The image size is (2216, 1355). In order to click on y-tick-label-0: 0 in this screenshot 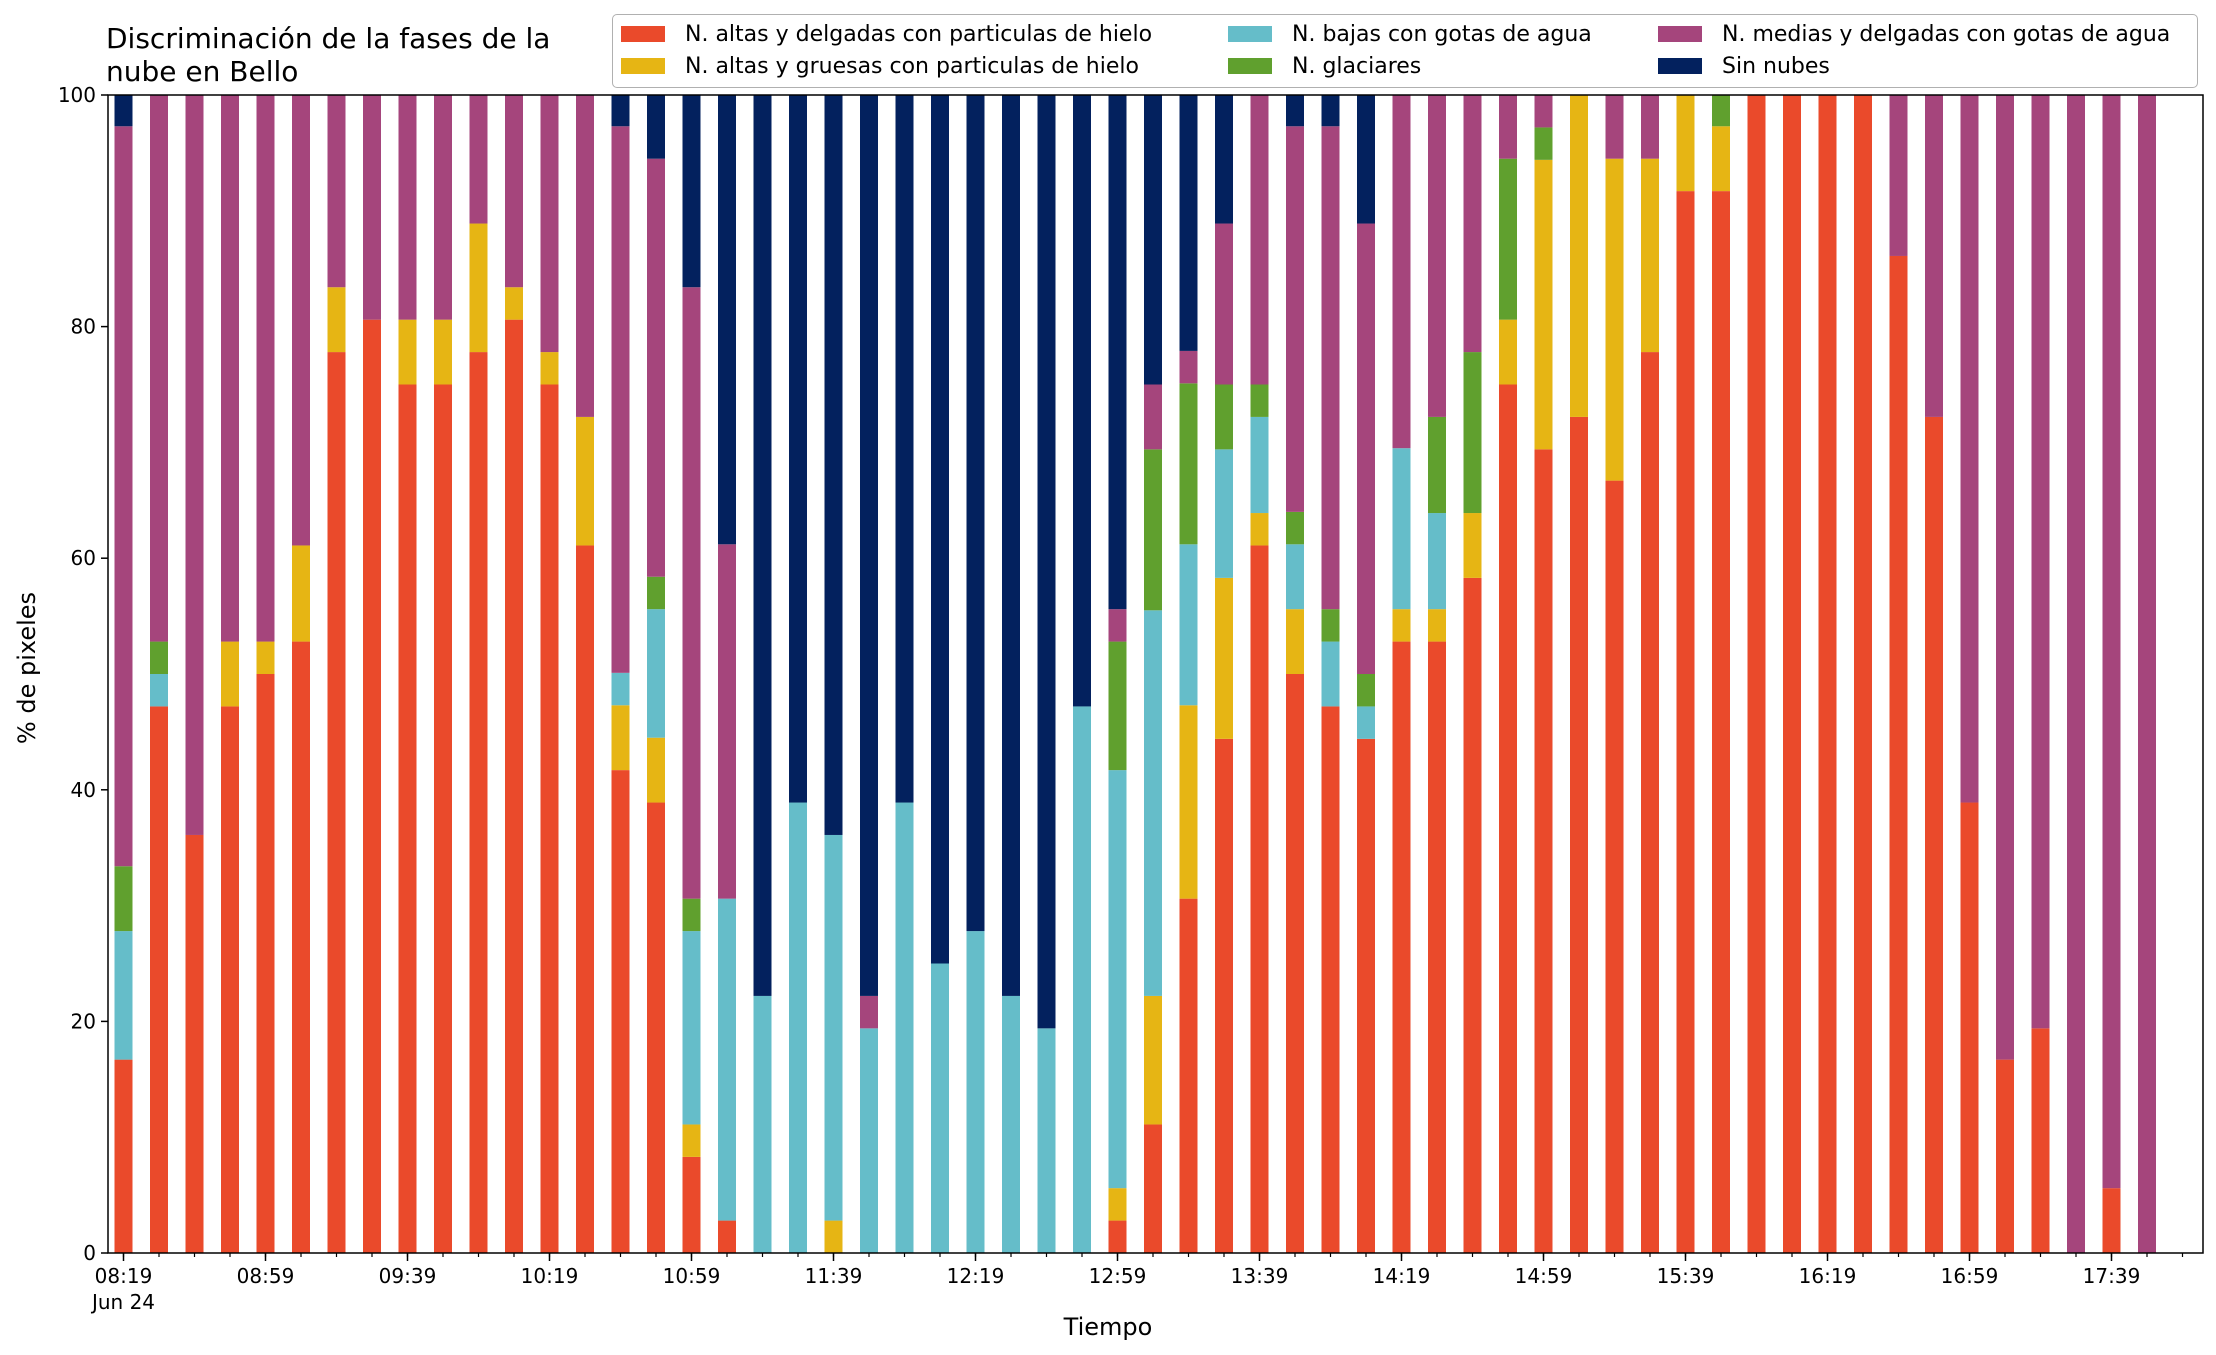, I will do `click(89, 1253)`.